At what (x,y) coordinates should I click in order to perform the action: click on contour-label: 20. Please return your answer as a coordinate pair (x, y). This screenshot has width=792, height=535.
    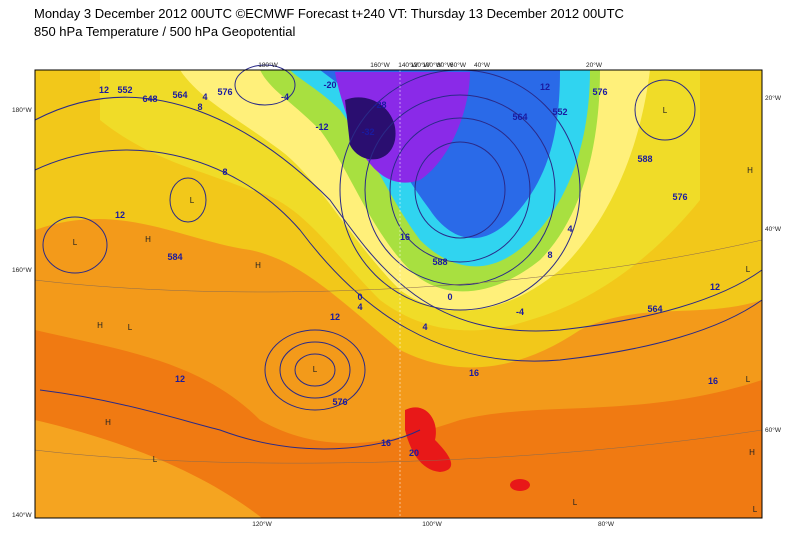
    Looking at the image, I should click on (414, 453).